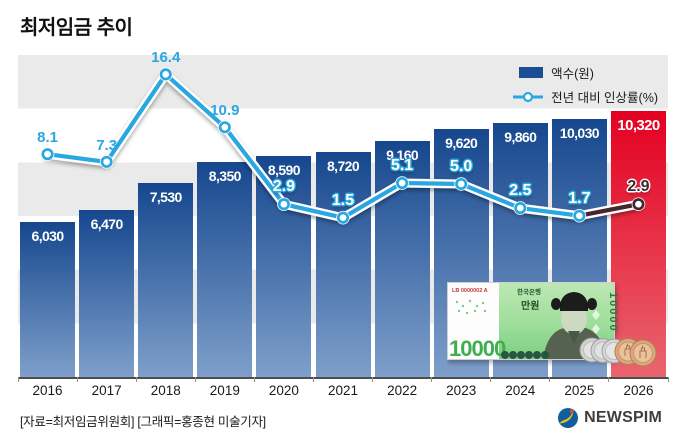 This screenshot has height=442, width=680. I want to click on year-label-2019: 2019, so click(224, 390).